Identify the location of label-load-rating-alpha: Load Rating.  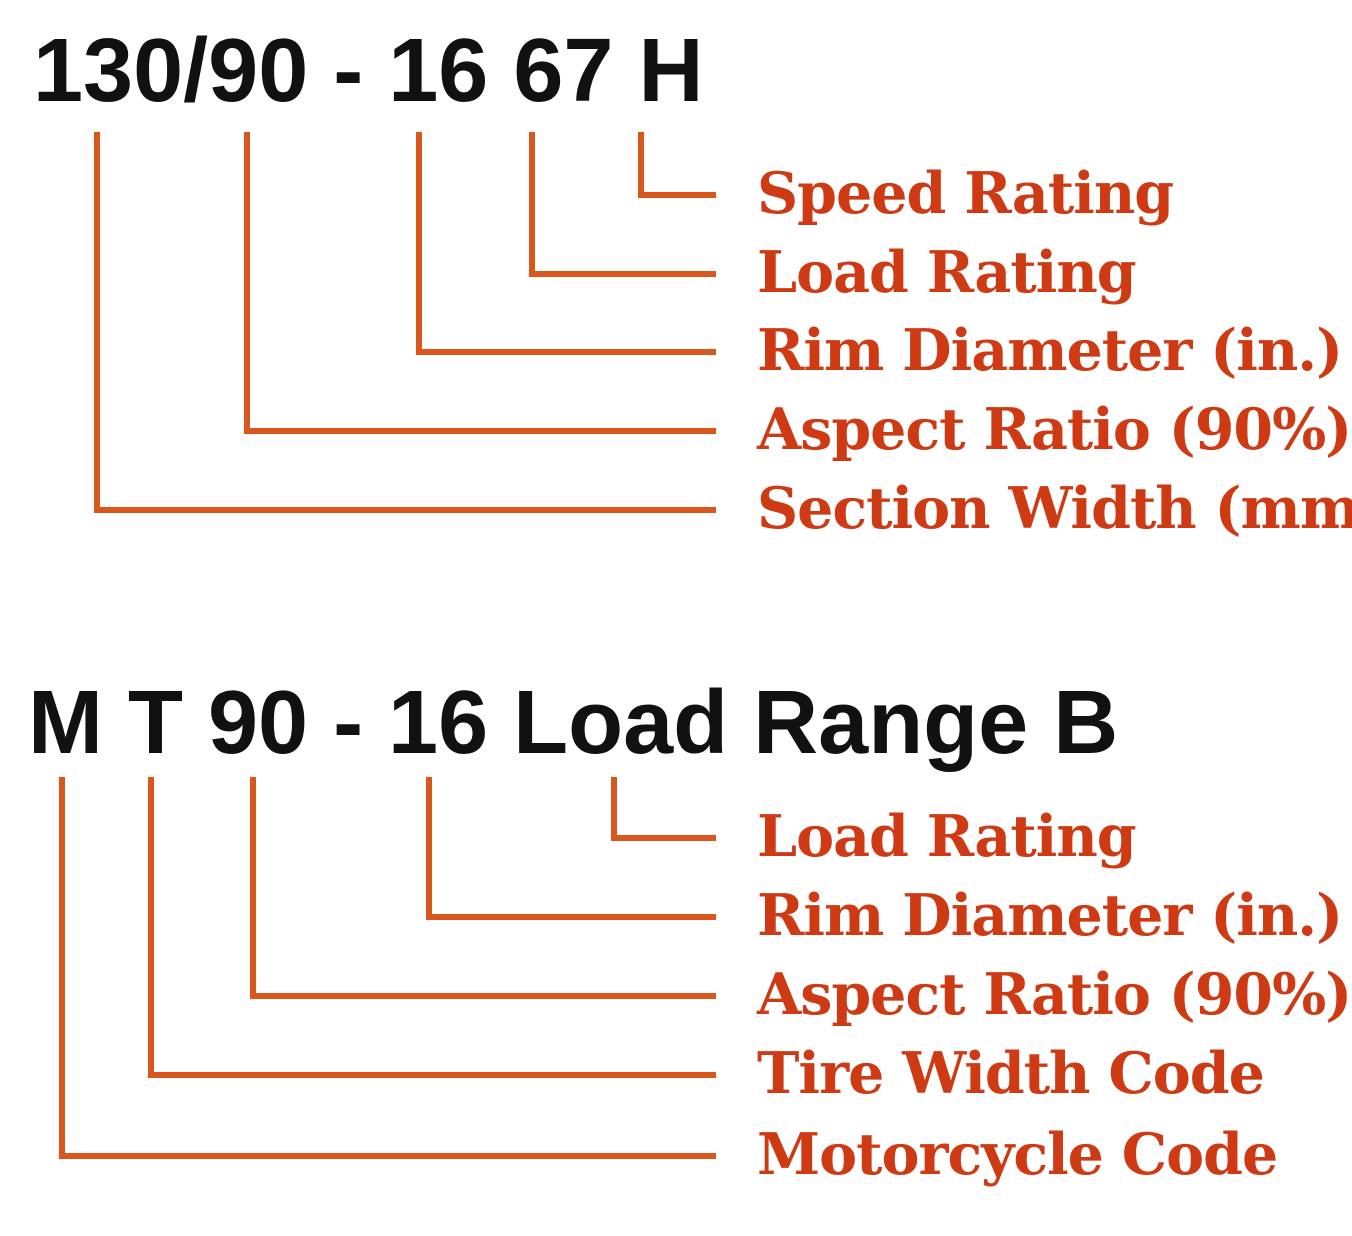
(947, 837).